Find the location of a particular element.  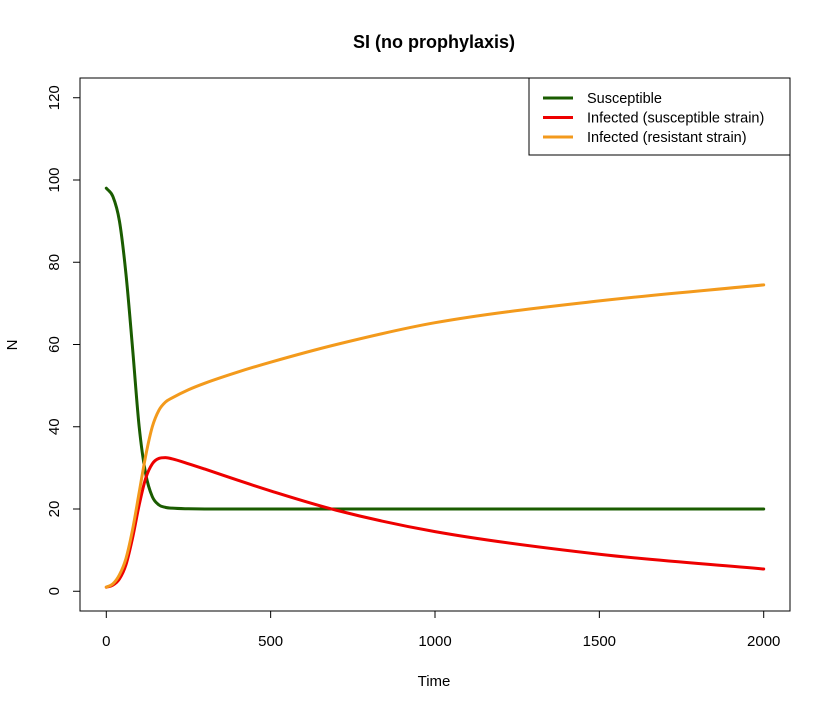

x-axis-label: Time is located at coordinates (434, 681).